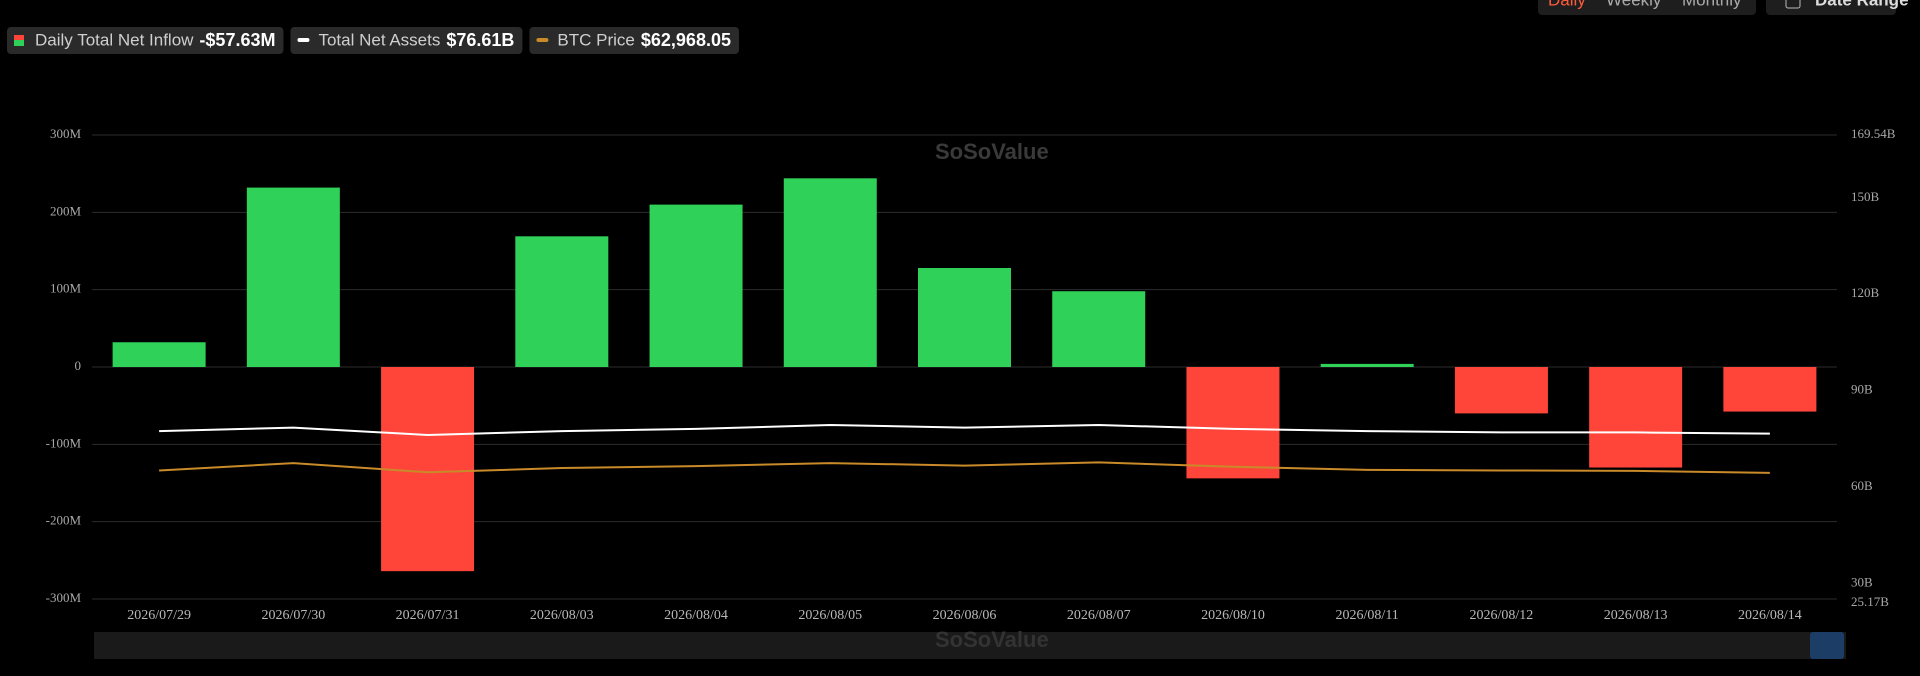 This screenshot has height=676, width=1920. I want to click on y2-tick-label: 60B, so click(1862, 485).